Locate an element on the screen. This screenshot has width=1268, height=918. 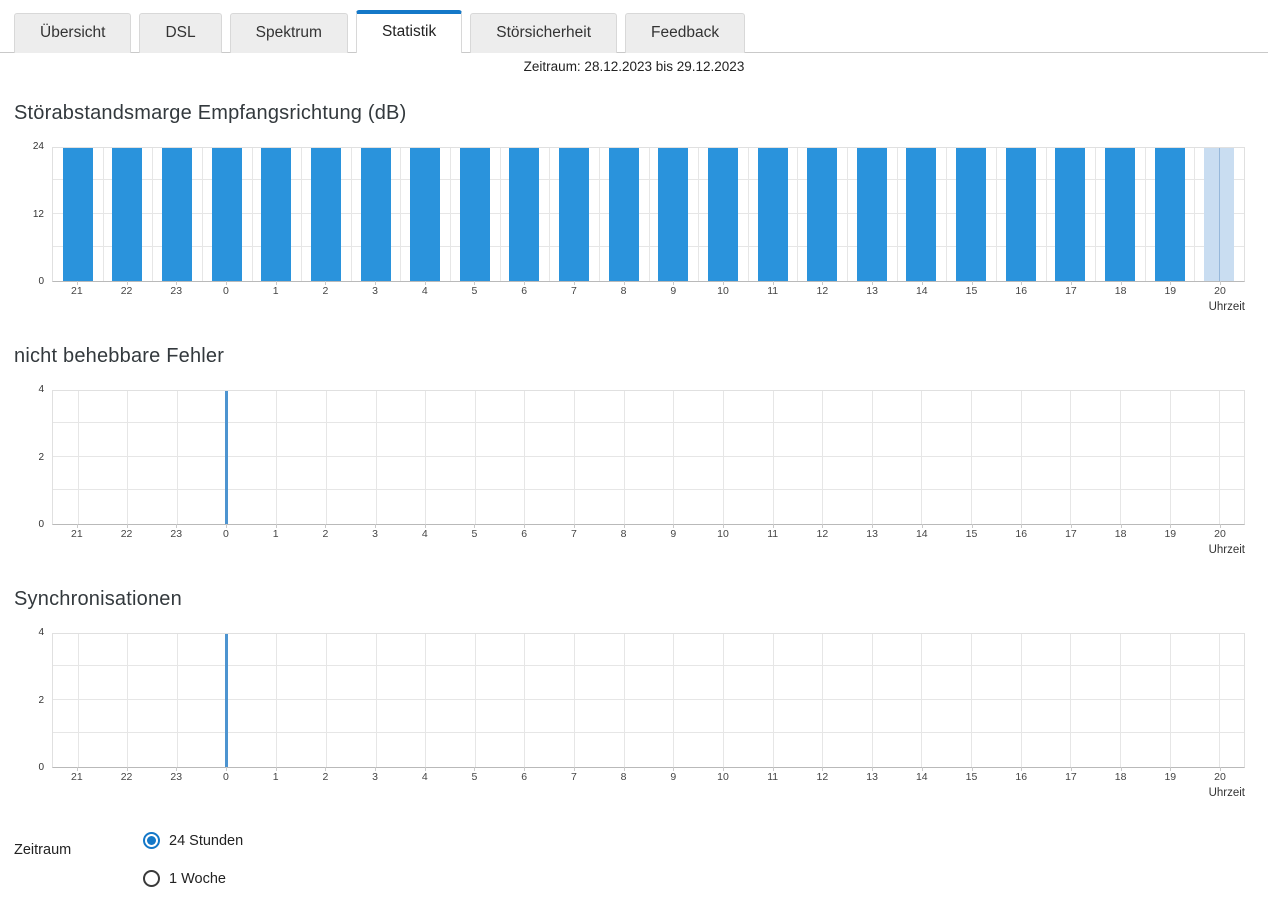
h-gridline is located at coordinates (648, 733).